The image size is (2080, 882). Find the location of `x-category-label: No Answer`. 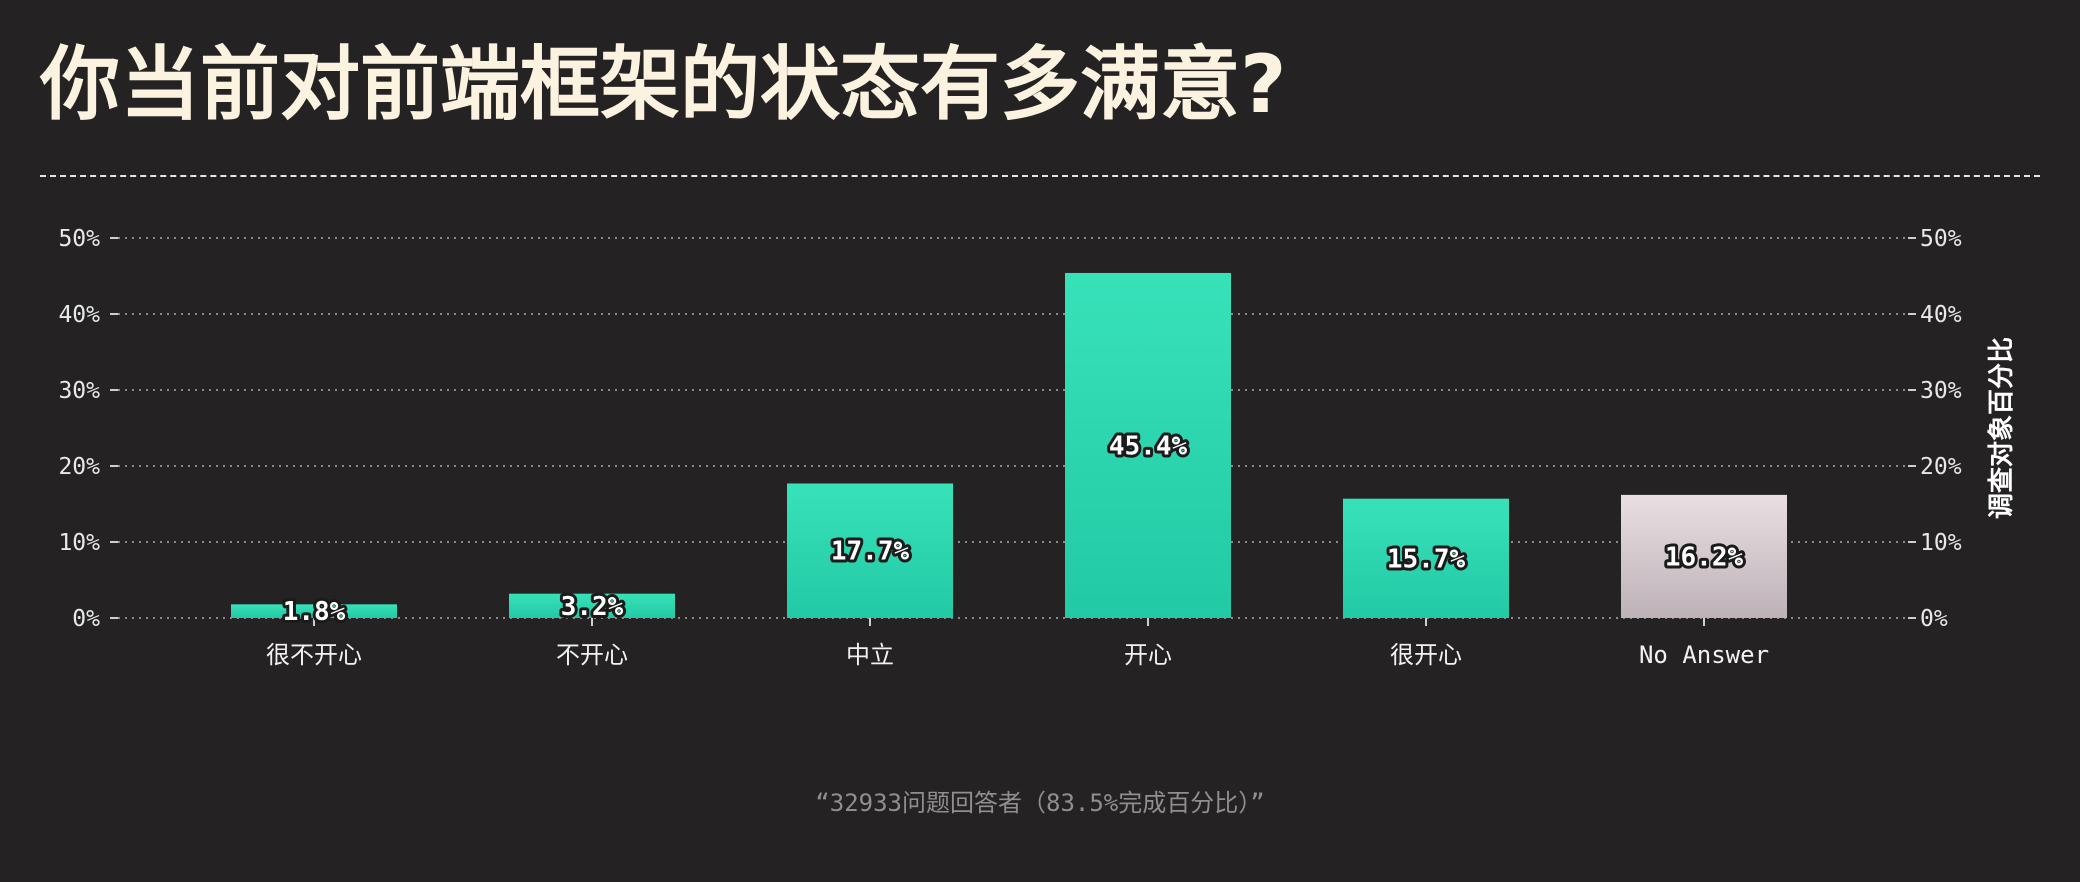

x-category-label: No Answer is located at coordinates (1704, 655).